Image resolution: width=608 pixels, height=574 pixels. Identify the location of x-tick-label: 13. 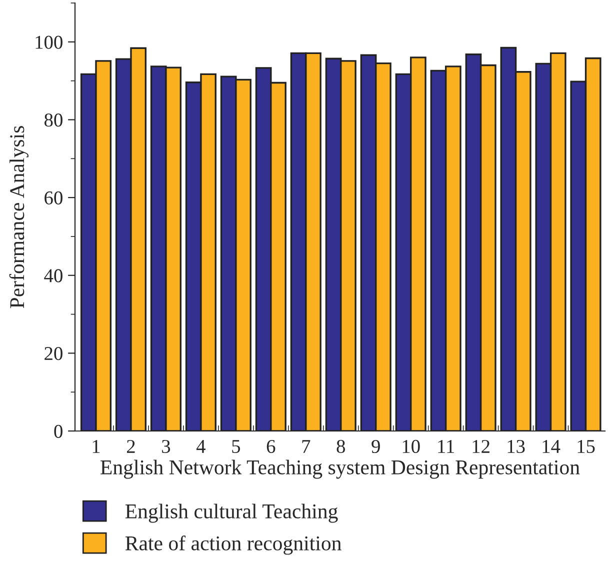
(516, 447).